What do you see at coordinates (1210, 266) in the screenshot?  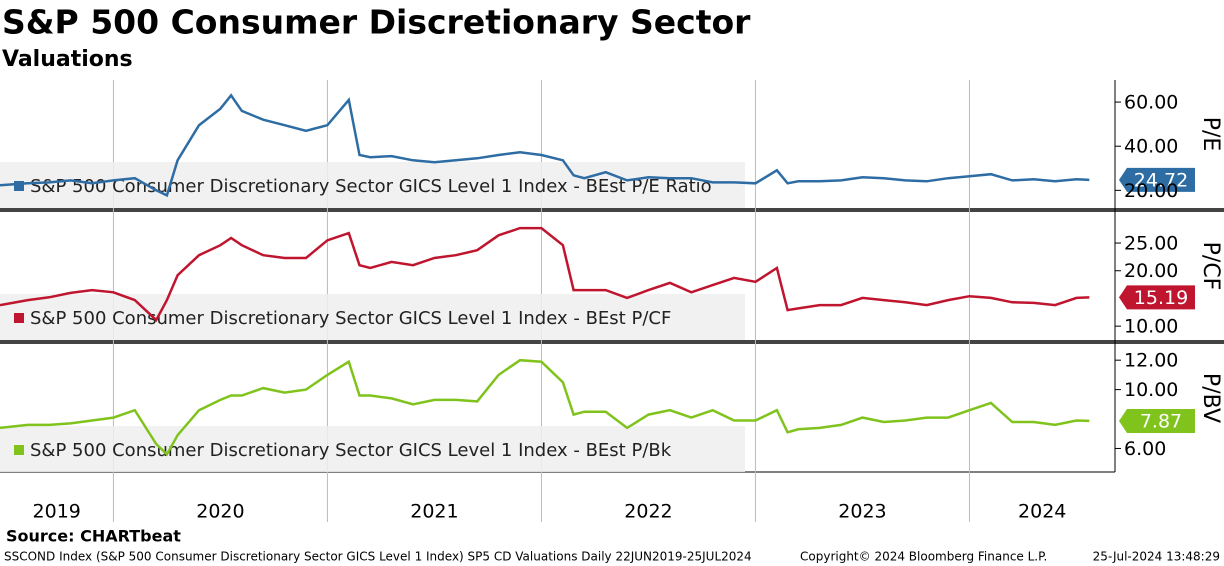 I see `y-axis-label: P/CF` at bounding box center [1210, 266].